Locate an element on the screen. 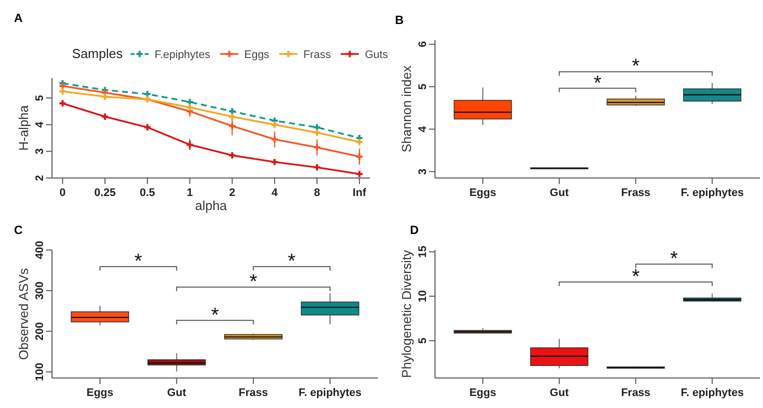 This screenshot has width=763, height=408. legend-label: F.epiphytes is located at coordinates (182, 55).